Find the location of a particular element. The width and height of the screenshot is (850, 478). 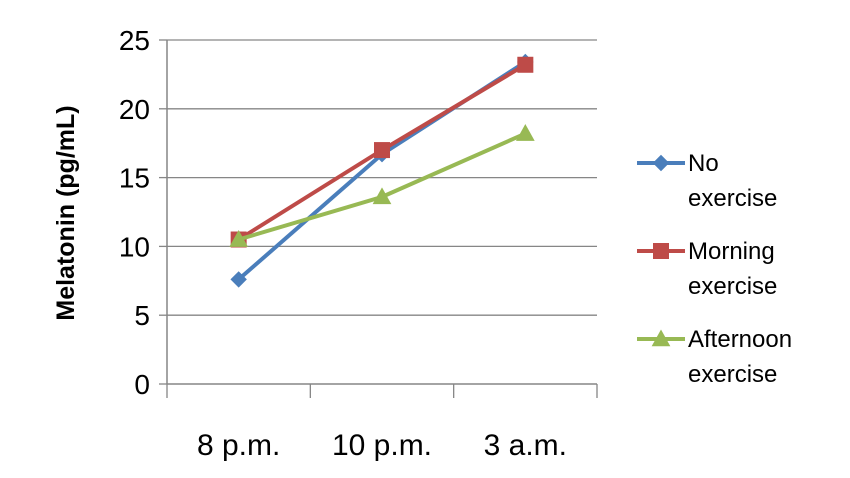

x-tick-label: 8 p.m. is located at coordinates (238, 445).